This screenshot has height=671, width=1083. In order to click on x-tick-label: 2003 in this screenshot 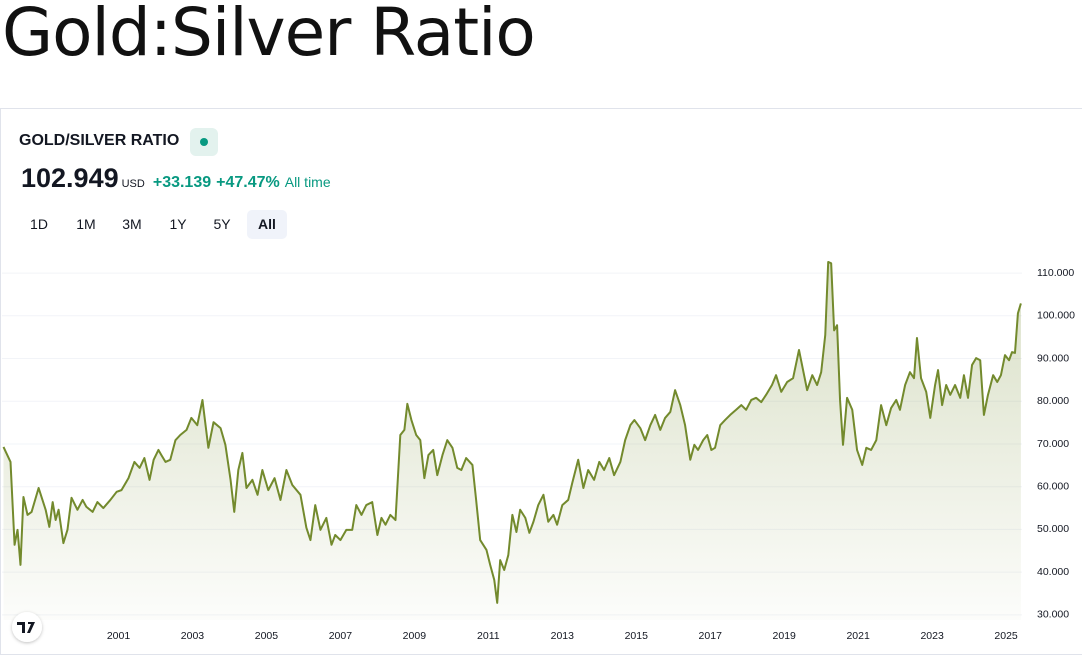, I will do `click(193, 636)`.